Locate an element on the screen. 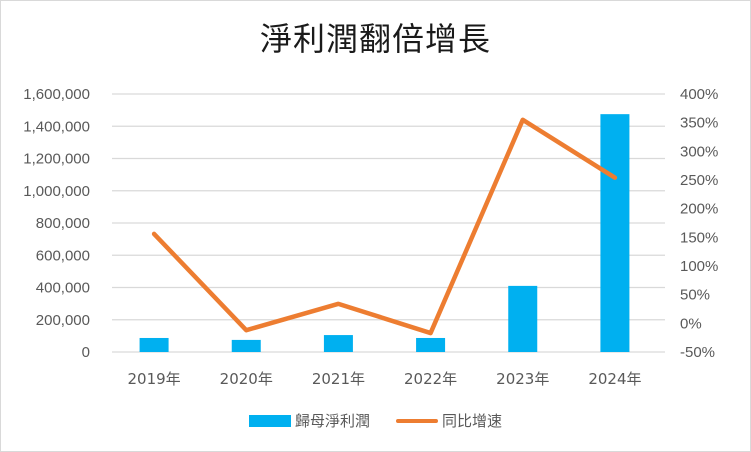  left-axis-tick: 1,200,000 is located at coordinates (56, 159).